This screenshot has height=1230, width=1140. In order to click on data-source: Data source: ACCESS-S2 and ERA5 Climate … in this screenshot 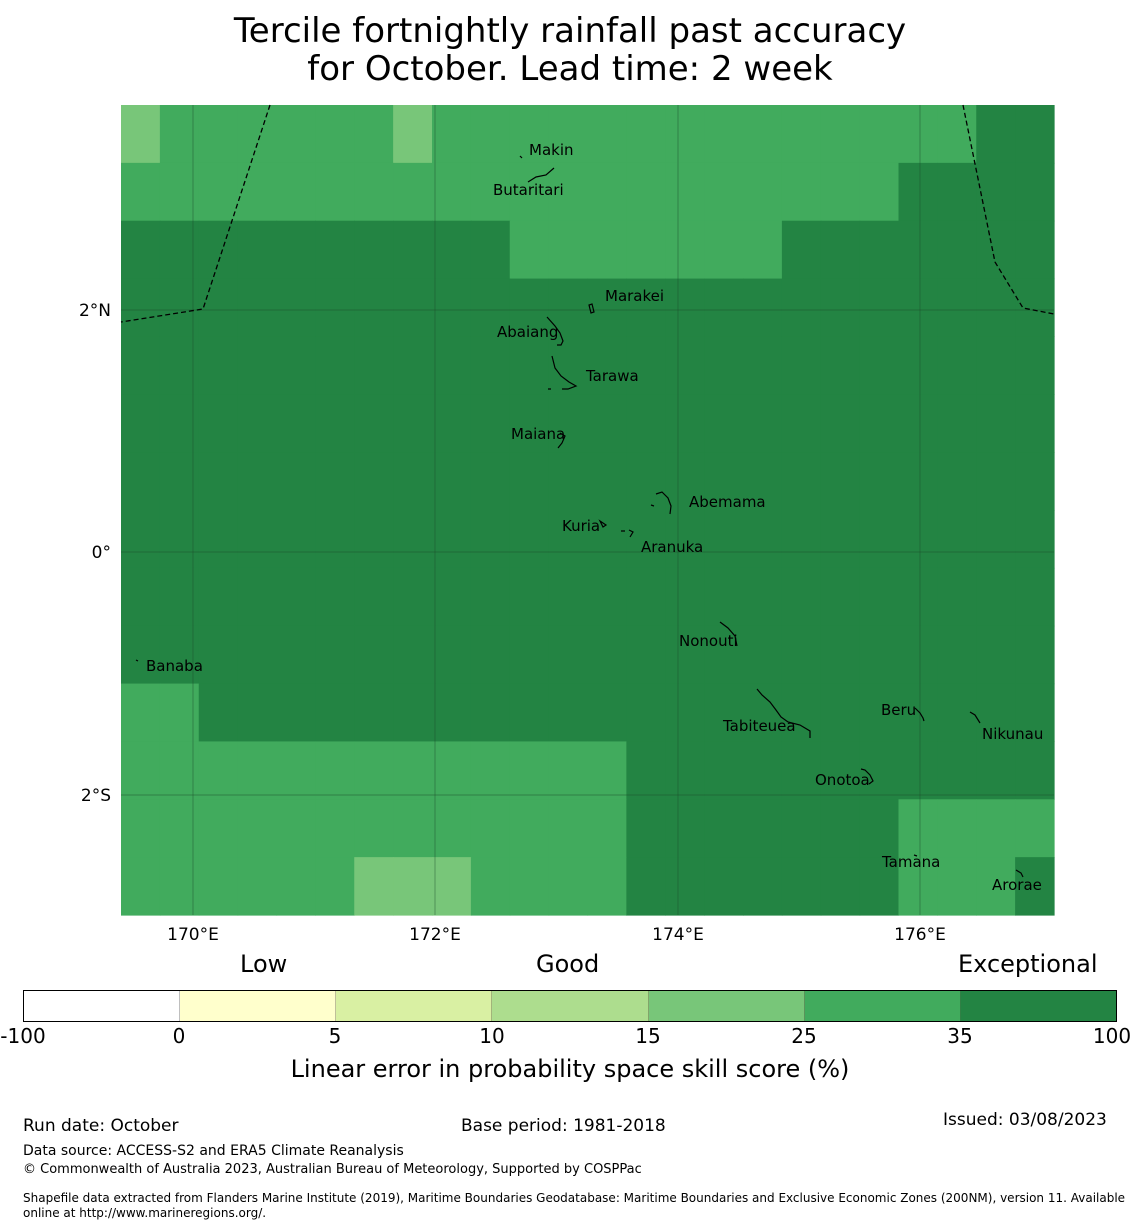, I will do `click(213, 1151)`.